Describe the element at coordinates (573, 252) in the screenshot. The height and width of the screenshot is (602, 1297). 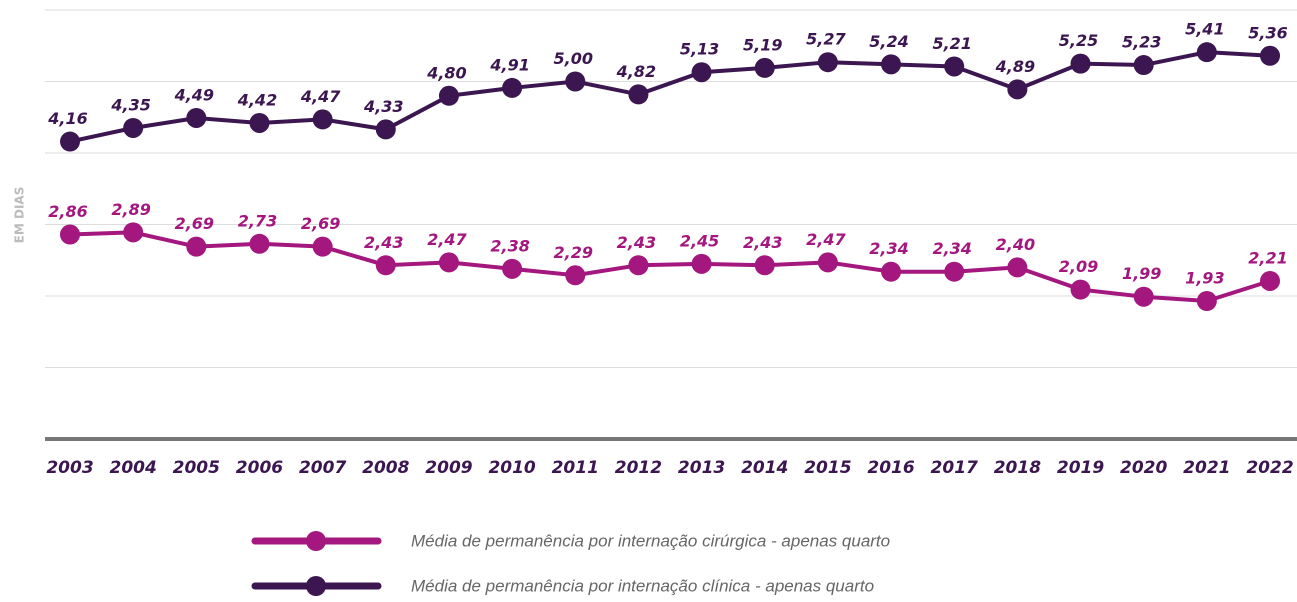
I see `data-label: 2,29` at that location.